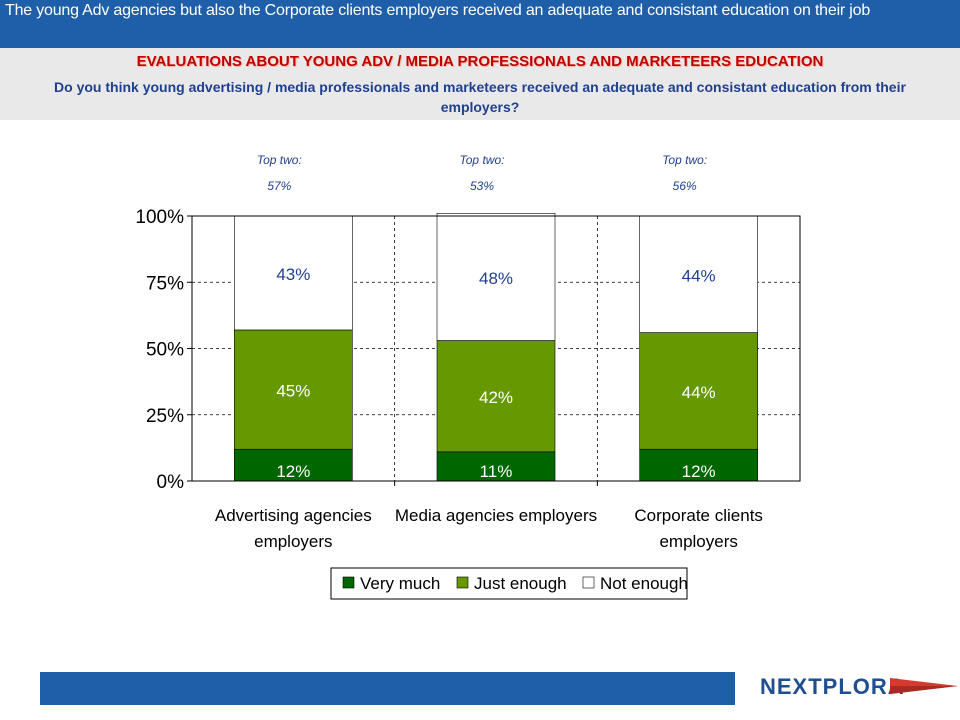 This screenshot has width=960, height=720. I want to click on data-label: 42%, so click(496, 397).